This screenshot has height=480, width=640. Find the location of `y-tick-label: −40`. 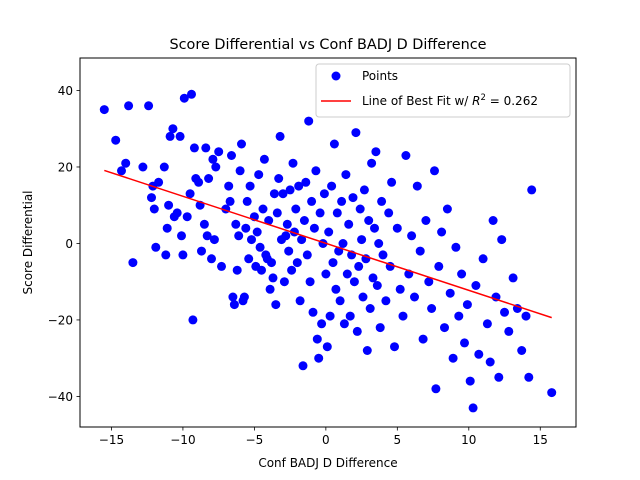

y-tick-label: −40 is located at coordinates (60, 397).